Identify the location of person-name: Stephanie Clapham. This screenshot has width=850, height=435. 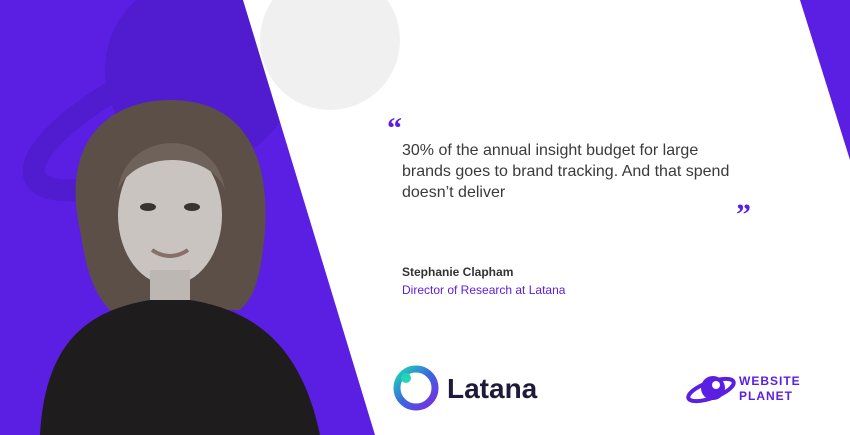
(457, 272).